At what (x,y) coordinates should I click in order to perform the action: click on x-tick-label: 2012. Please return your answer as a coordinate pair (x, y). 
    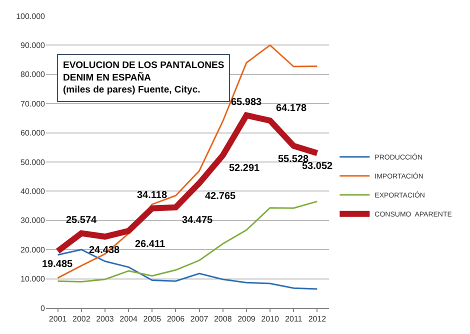
    Looking at the image, I should click on (317, 319).